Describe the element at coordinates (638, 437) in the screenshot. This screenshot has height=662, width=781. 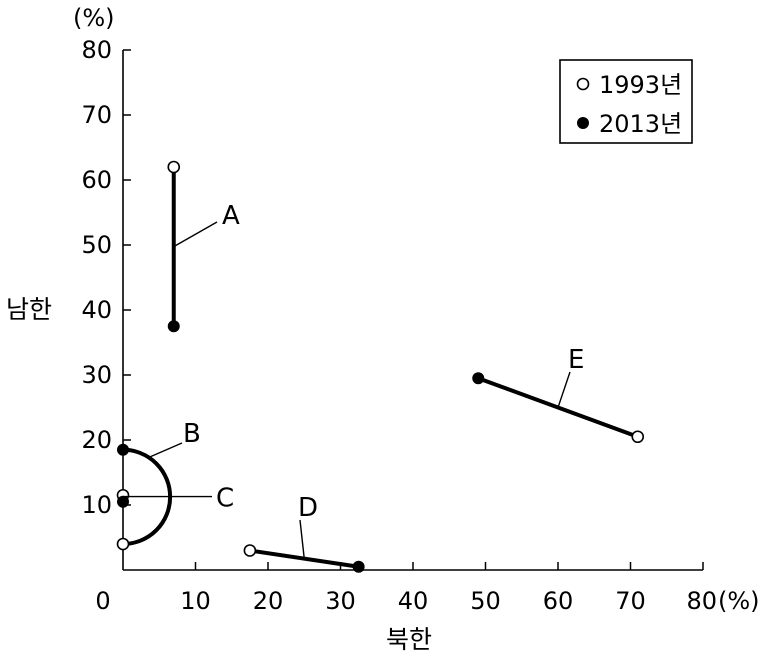
I see `series-e-point-1993` at that location.